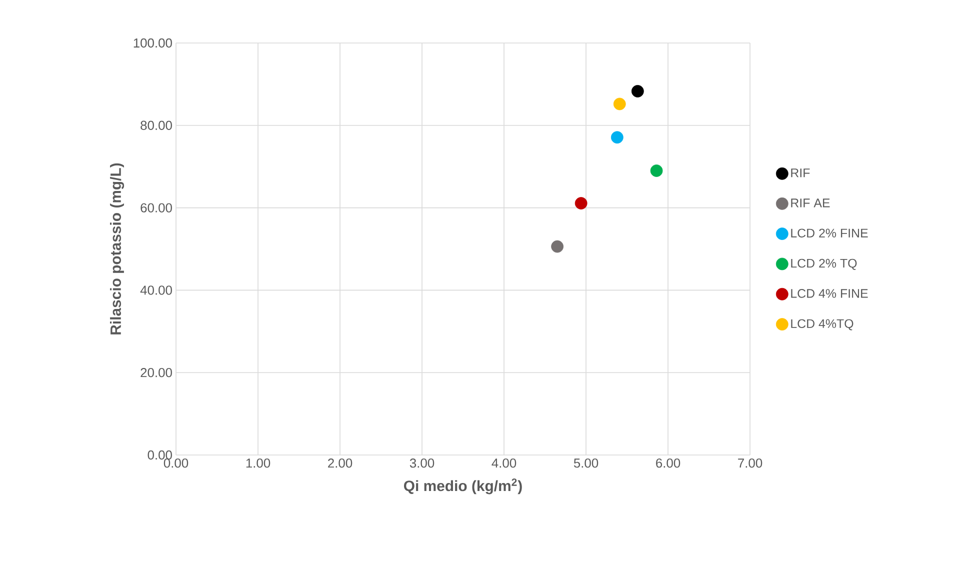  What do you see at coordinates (156, 290) in the screenshot?
I see `y-tick-label: 40.00` at bounding box center [156, 290].